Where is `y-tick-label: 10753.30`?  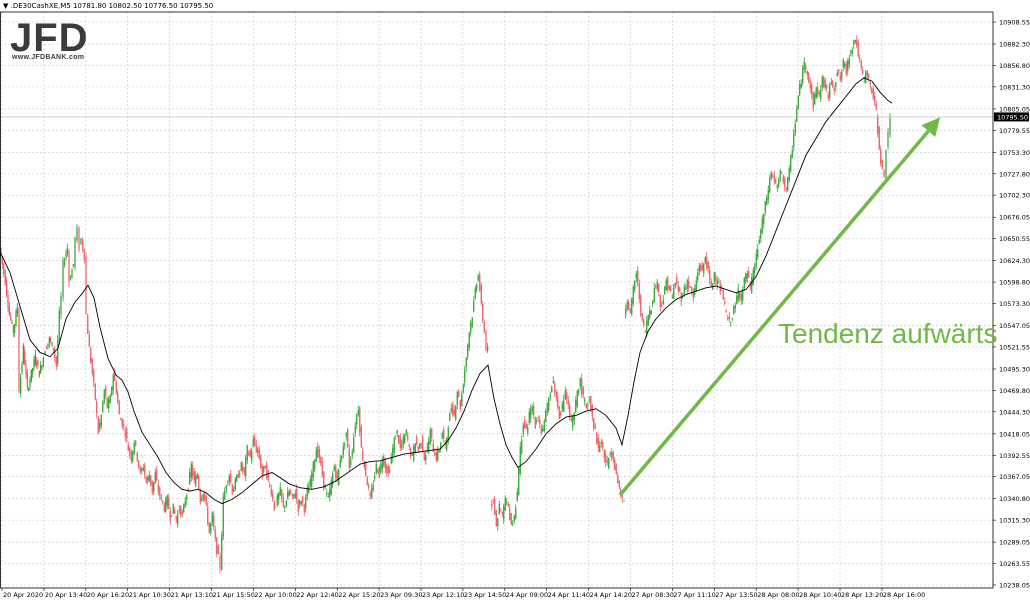 y-tick-label: 10753.30 is located at coordinates (1014, 153).